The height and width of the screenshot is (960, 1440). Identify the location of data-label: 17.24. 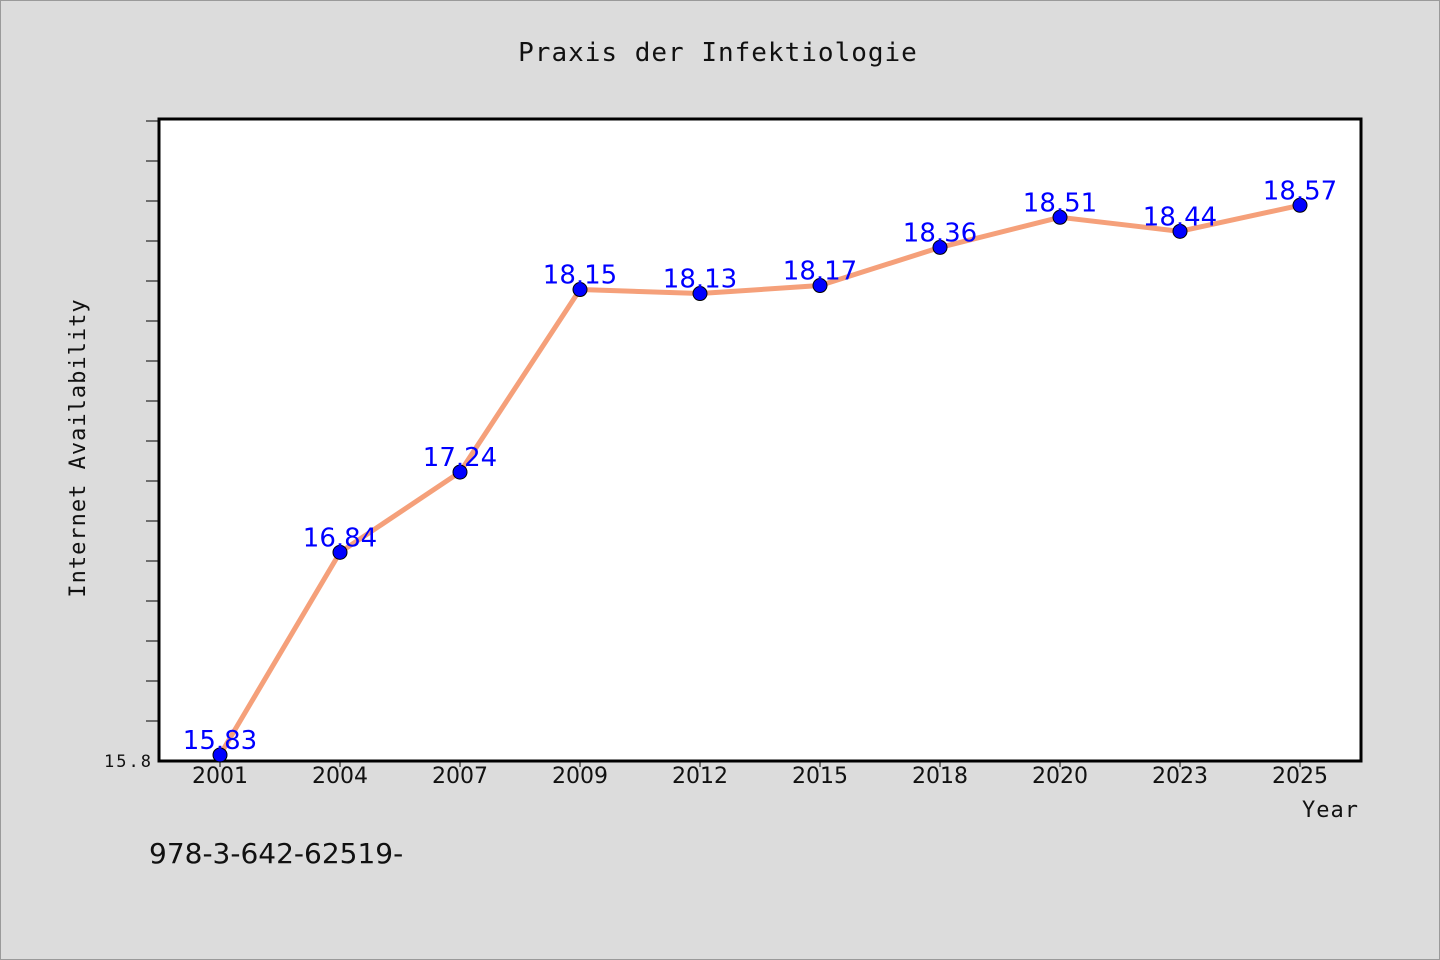
(460, 458).